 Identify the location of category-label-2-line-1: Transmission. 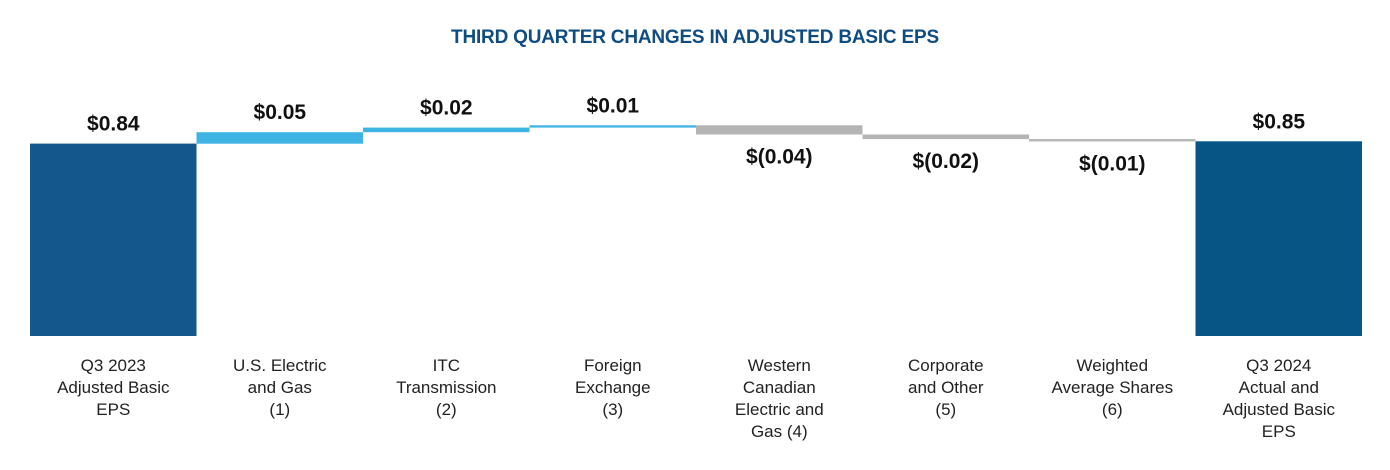
(446, 387).